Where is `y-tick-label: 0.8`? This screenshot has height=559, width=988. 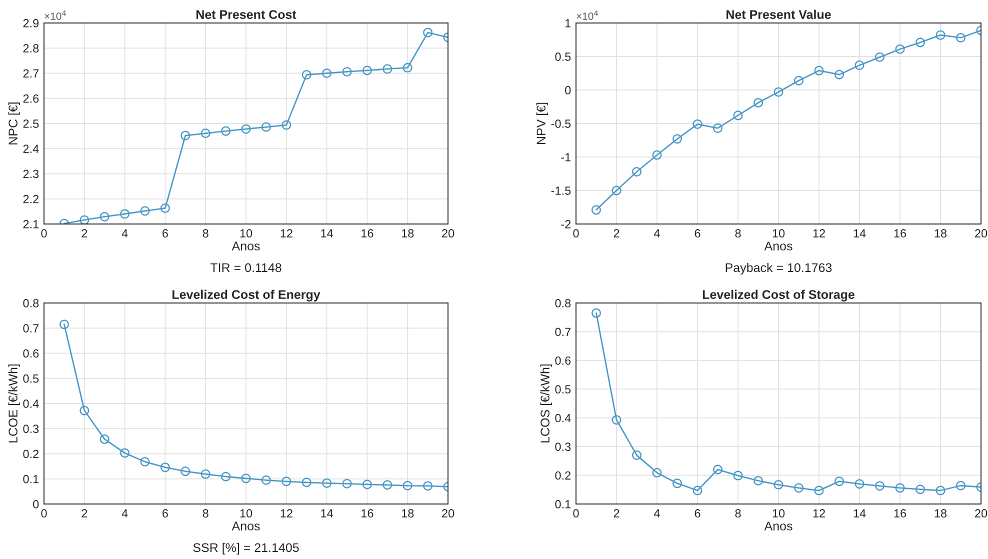
y-tick-label: 0.8 is located at coordinates (563, 303).